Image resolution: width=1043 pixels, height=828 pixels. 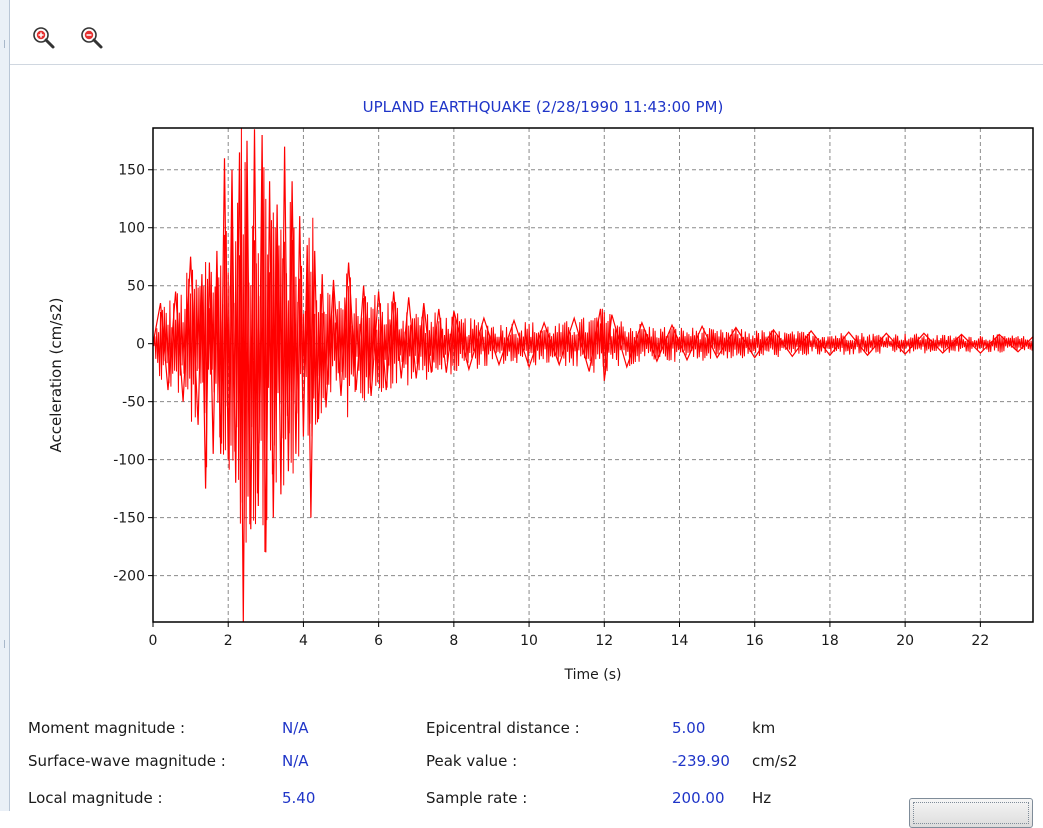 What do you see at coordinates (107, 728) in the screenshot?
I see `moment-magnitude-label: Moment magnitude :` at bounding box center [107, 728].